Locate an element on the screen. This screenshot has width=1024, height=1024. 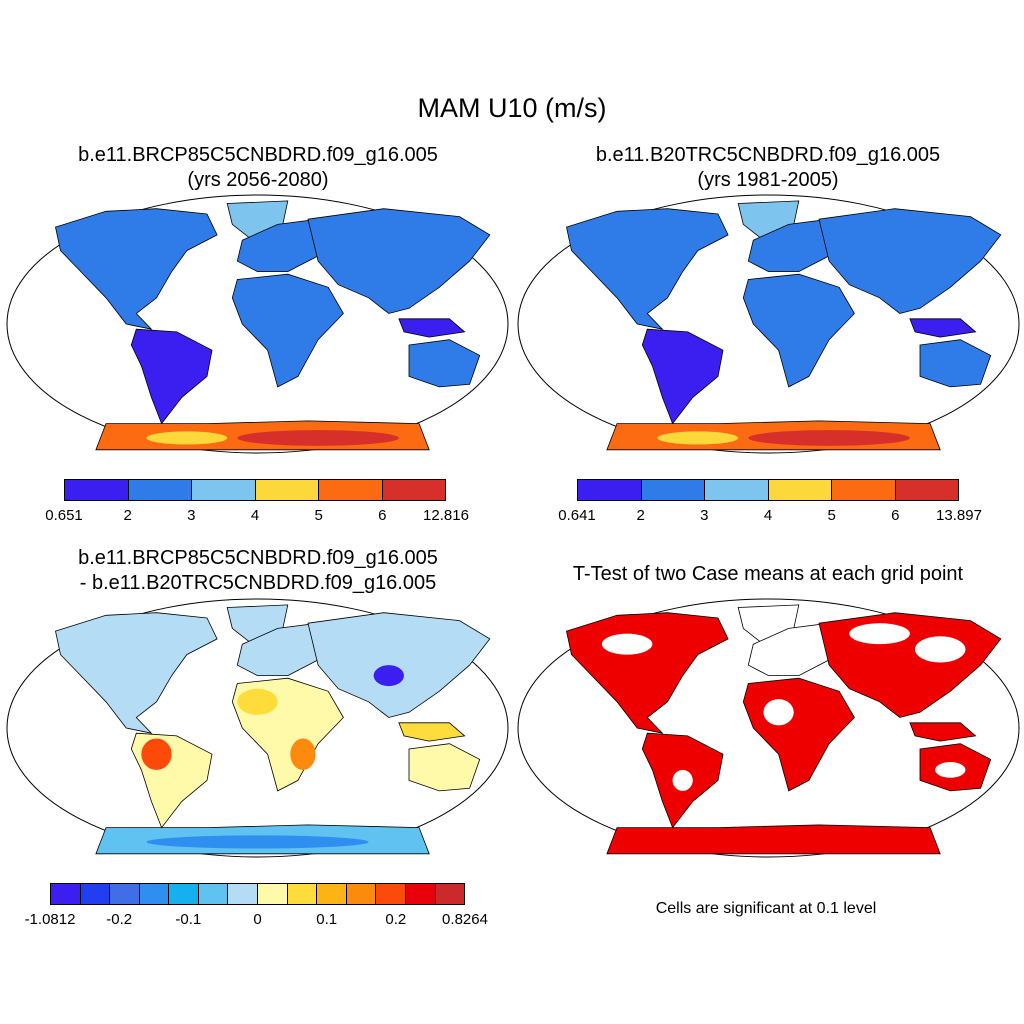
panel1-title-line1: b.e11.BRCP85C5CNBDRD.f09_g16.005 is located at coordinates (258, 155).